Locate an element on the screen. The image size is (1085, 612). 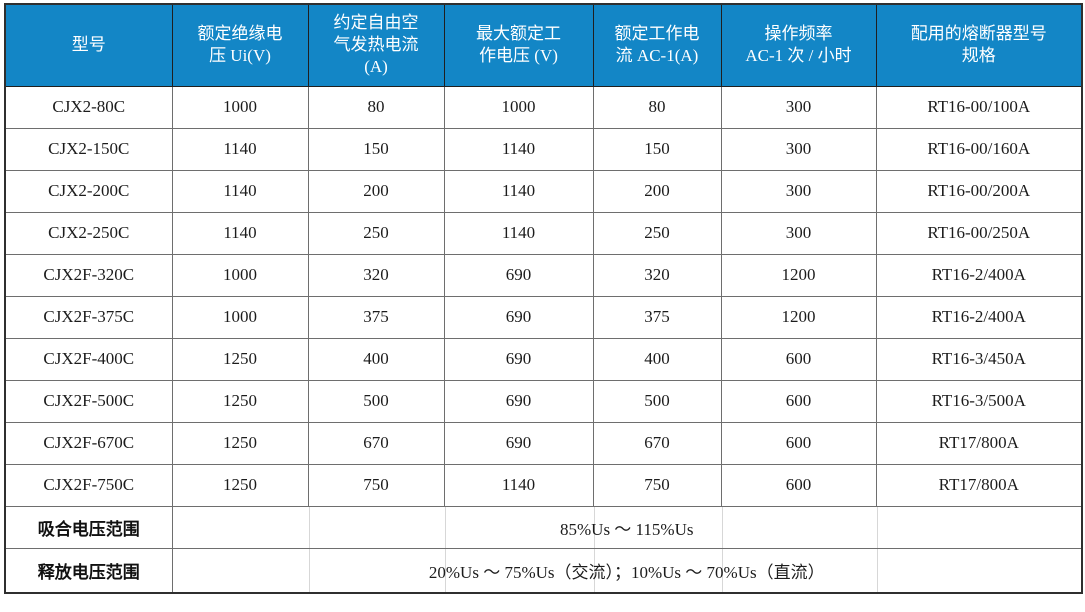
value-cell: RT16-3/500A is located at coordinates (979, 401).